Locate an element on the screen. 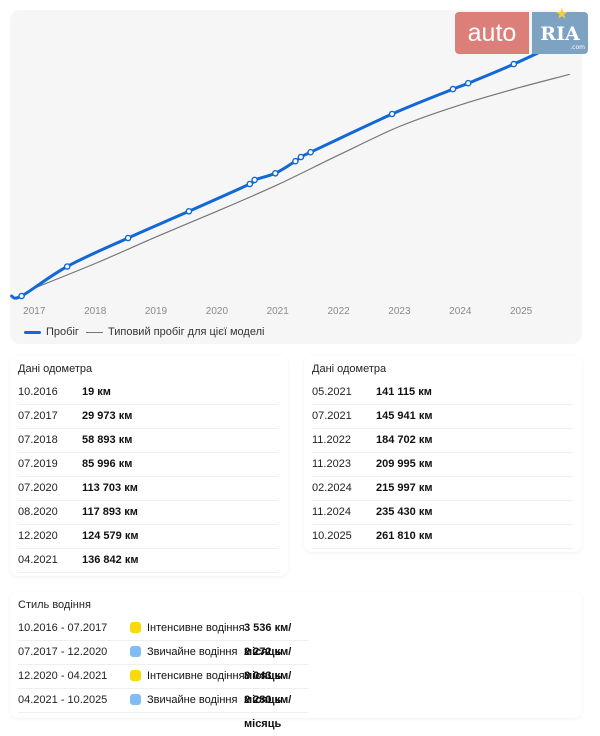 The width and height of the screenshot is (600, 736). odometer-title-left: Дані одометра is located at coordinates (55, 369).